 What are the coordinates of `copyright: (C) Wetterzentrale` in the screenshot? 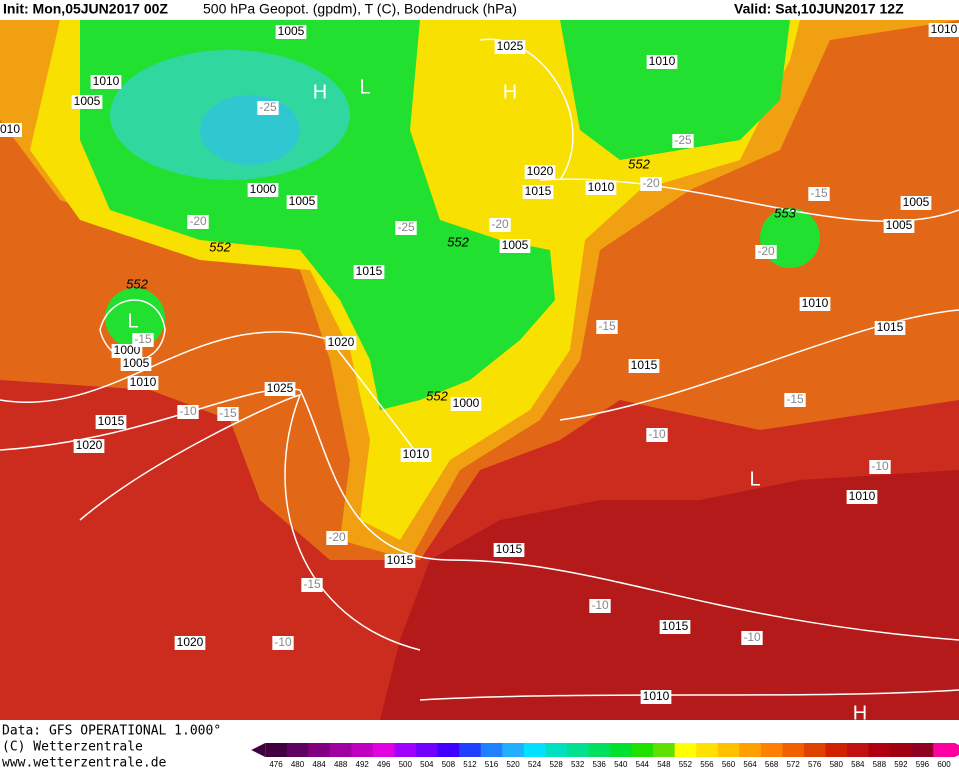 It's located at (72, 747).